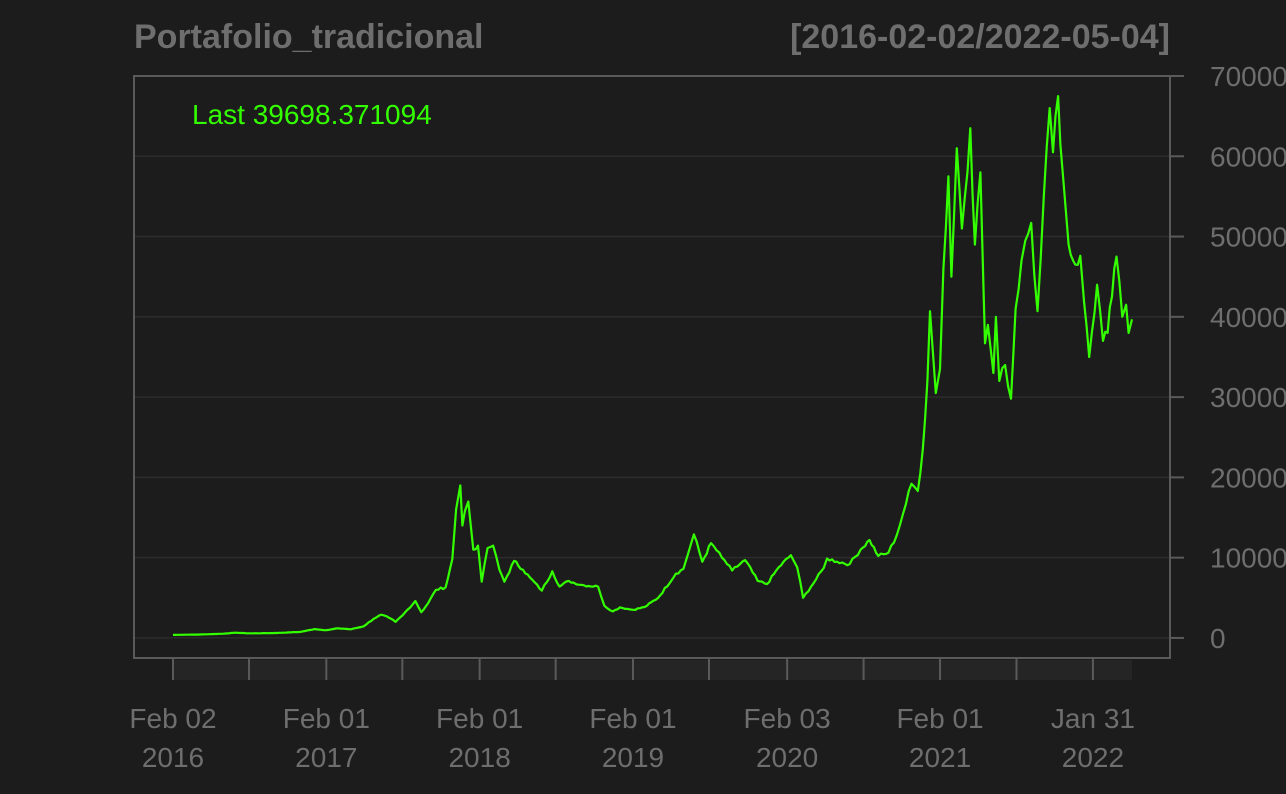 This screenshot has width=1286, height=794. I want to click on x-axis-band, so click(652, 670).